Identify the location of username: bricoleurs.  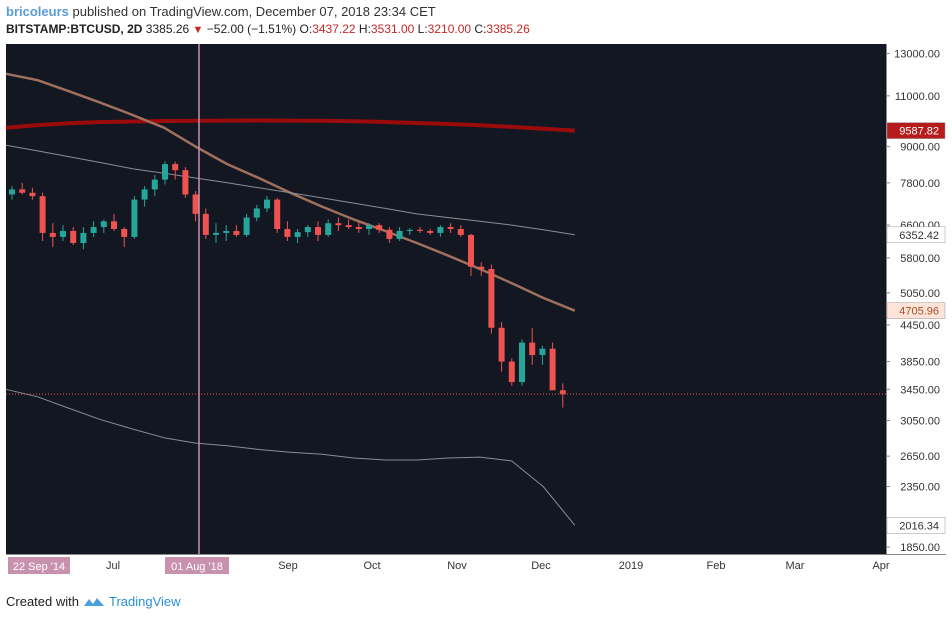
(37, 11).